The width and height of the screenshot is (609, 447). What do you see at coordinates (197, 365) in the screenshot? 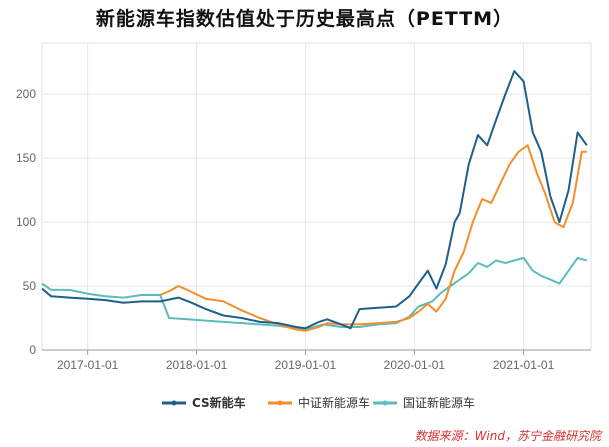
I see `x-tick-label: 2018-01-01` at bounding box center [197, 365].